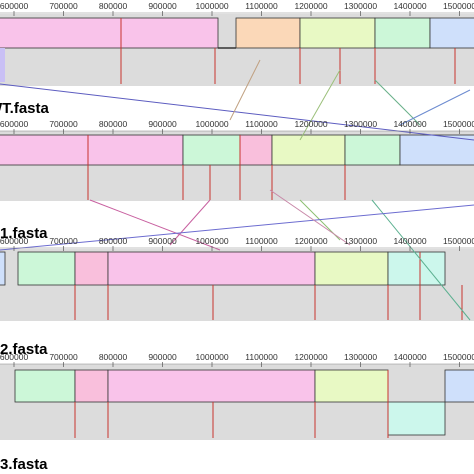  I want to click on track-4-blocks, so click(244, 403).